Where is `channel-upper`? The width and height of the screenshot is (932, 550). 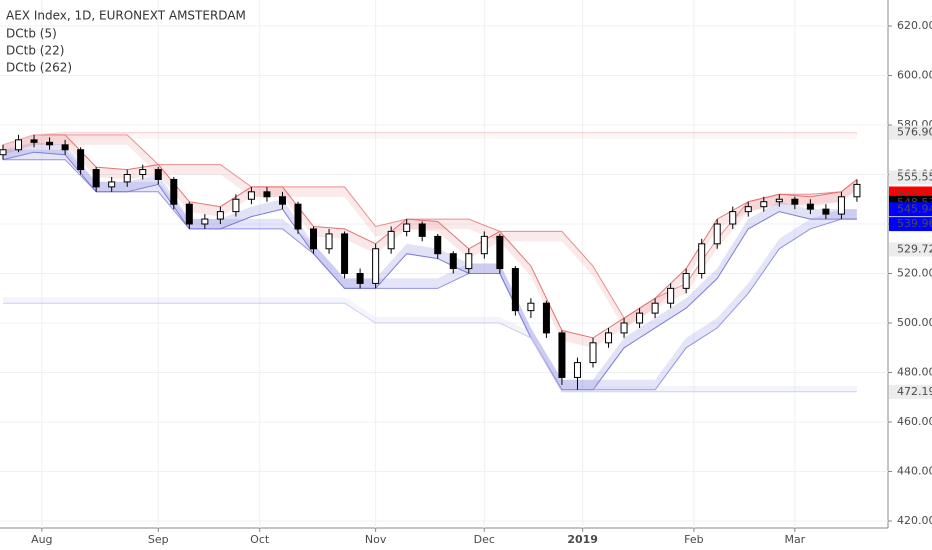
channel-upper is located at coordinates (429, 139).